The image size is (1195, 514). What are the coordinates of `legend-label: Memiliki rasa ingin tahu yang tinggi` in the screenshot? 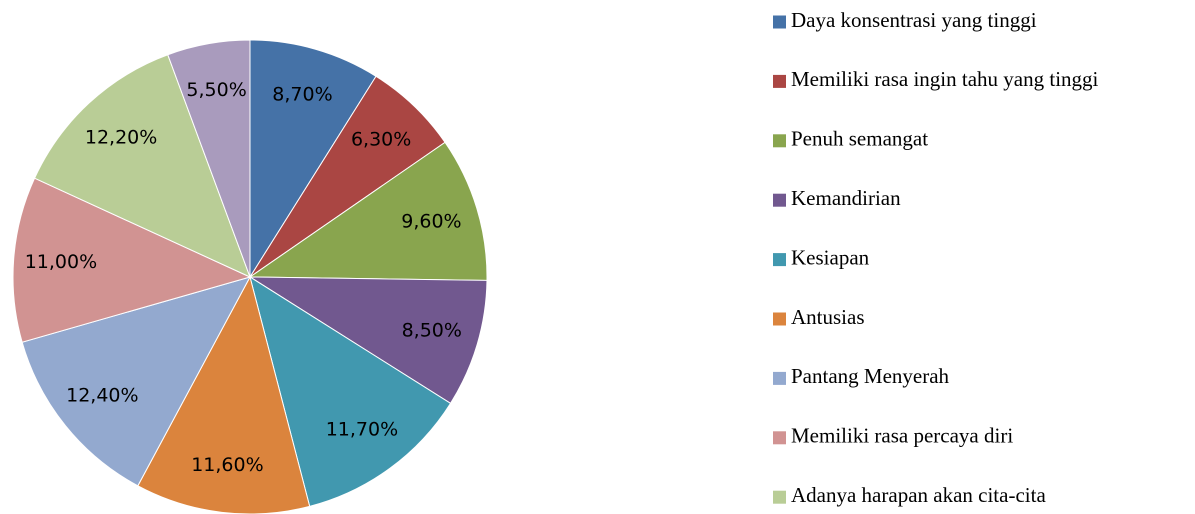 It's located at (945, 79).